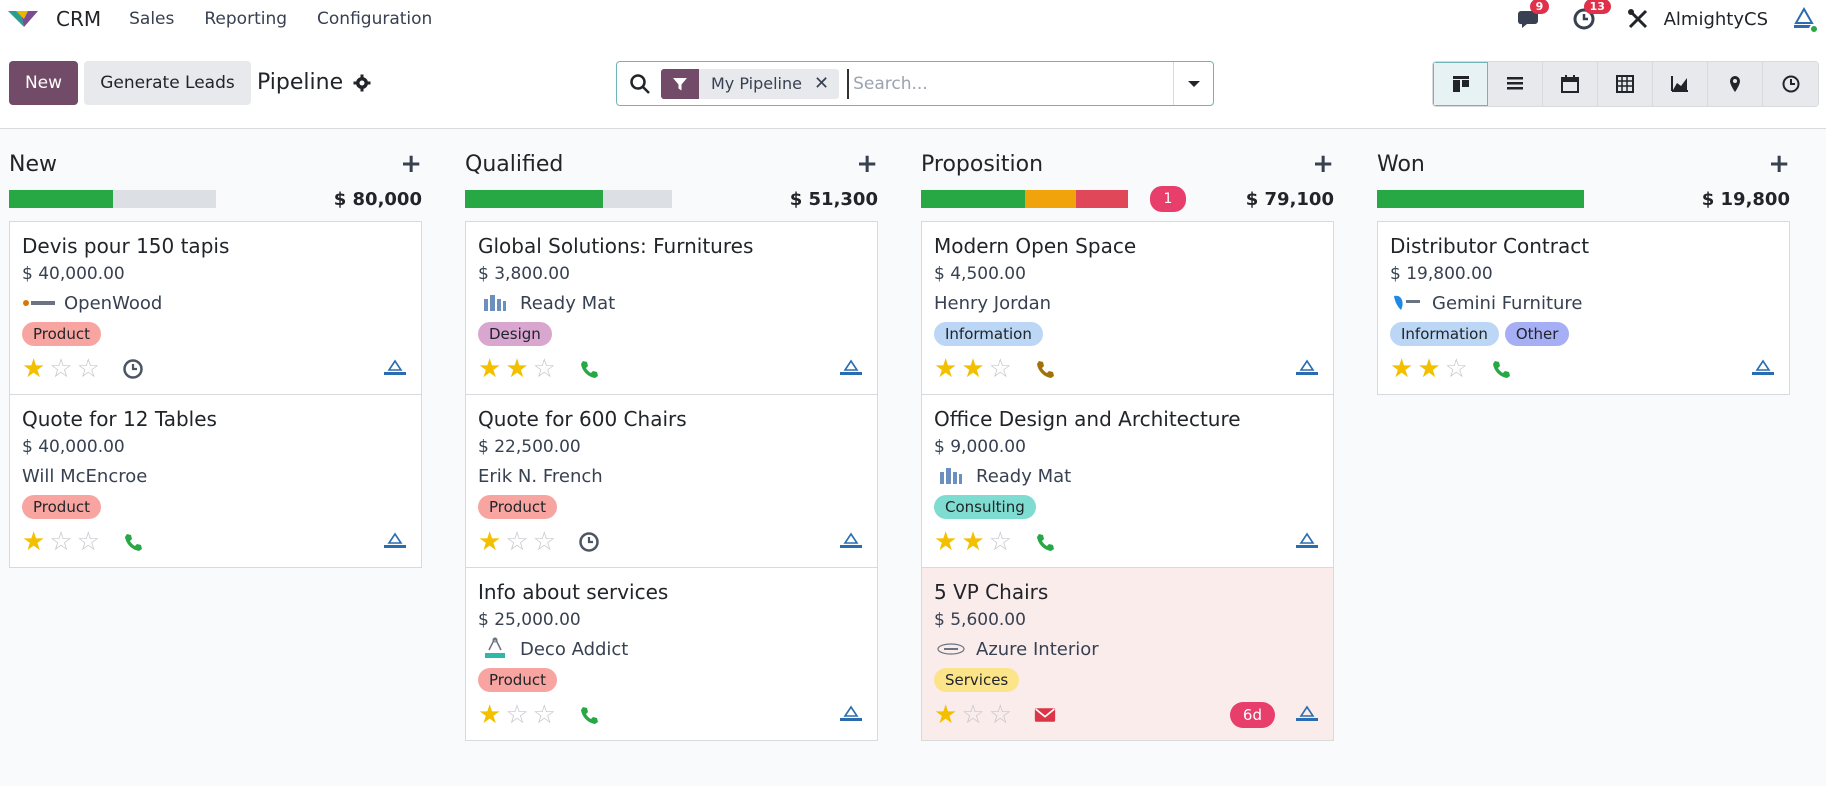 The width and height of the screenshot is (1826, 786). Describe the element at coordinates (33, 164) in the screenshot. I see `column-title: New` at that location.